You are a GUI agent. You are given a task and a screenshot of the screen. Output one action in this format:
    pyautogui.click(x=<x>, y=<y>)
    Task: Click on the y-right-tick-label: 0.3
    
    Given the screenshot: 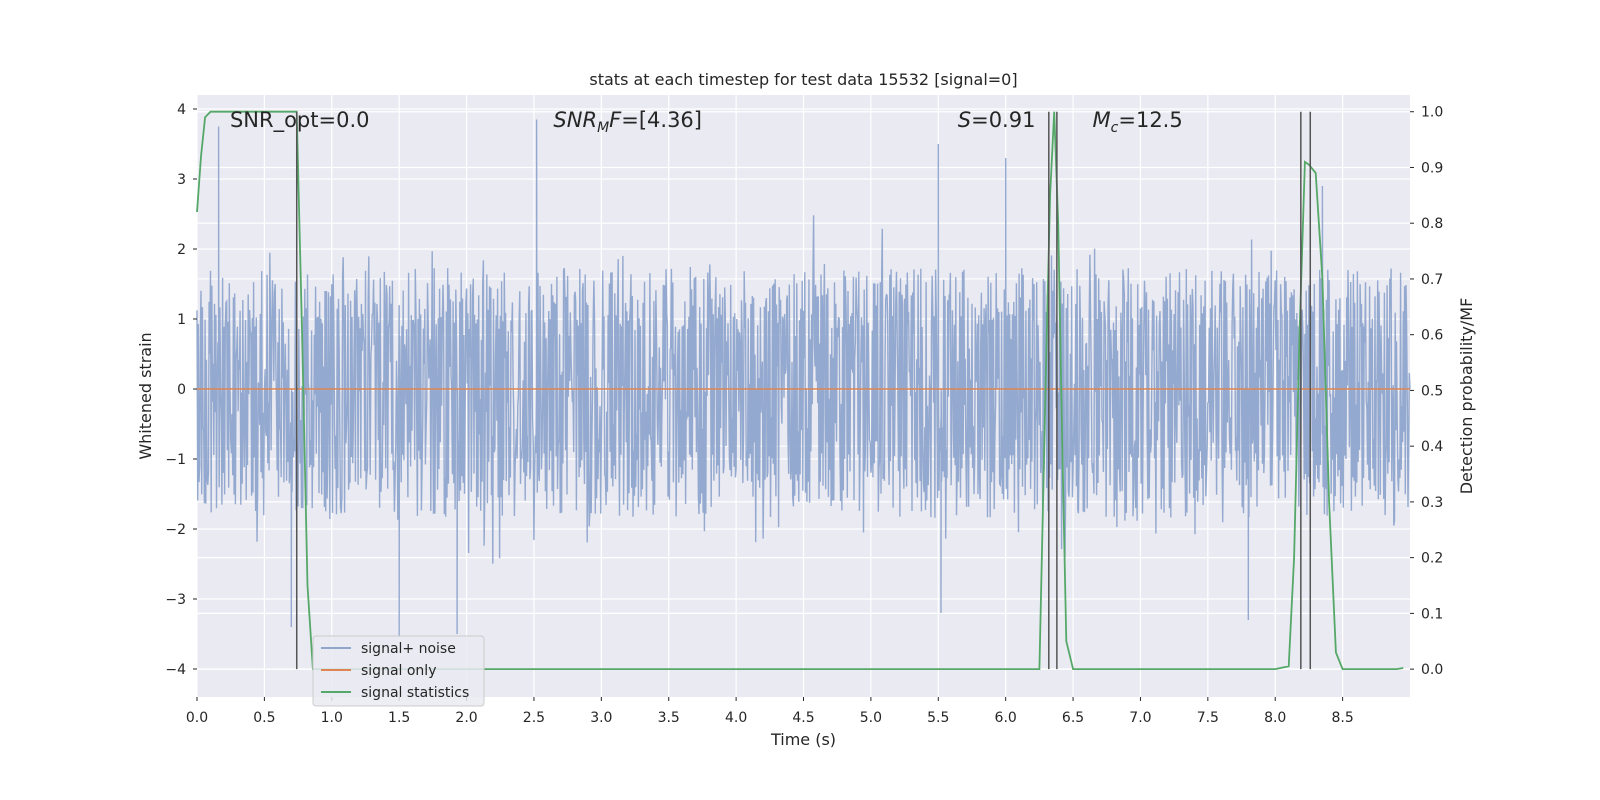 What is the action you would take?
    pyautogui.click(x=1432, y=503)
    